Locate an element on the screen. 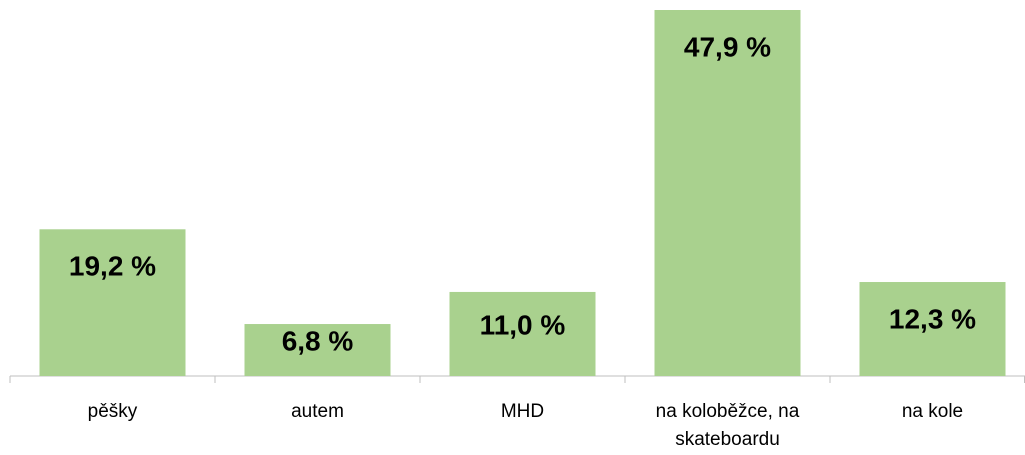 Image resolution: width=1025 pixels, height=455 pixels. value-label: 12,3 % is located at coordinates (932, 318).